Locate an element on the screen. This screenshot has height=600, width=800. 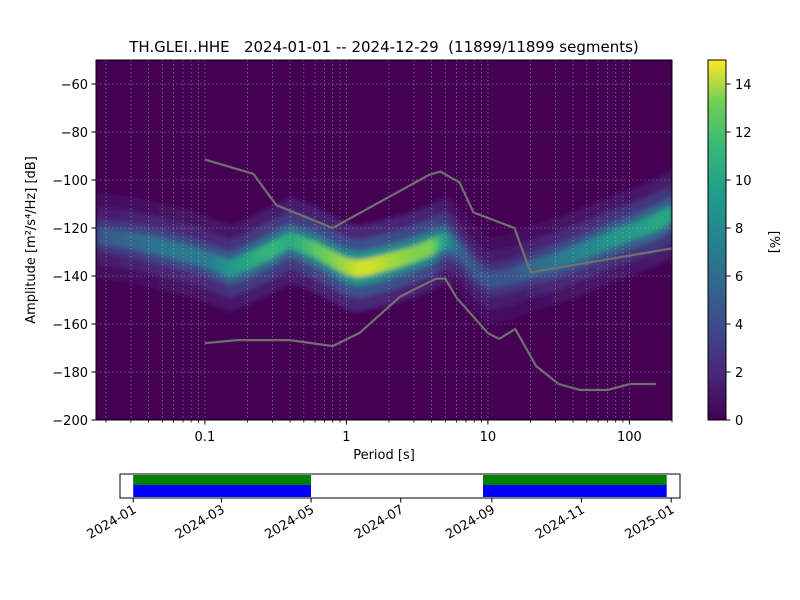
timeline-tick-label: 2024-07 is located at coordinates (379, 522).